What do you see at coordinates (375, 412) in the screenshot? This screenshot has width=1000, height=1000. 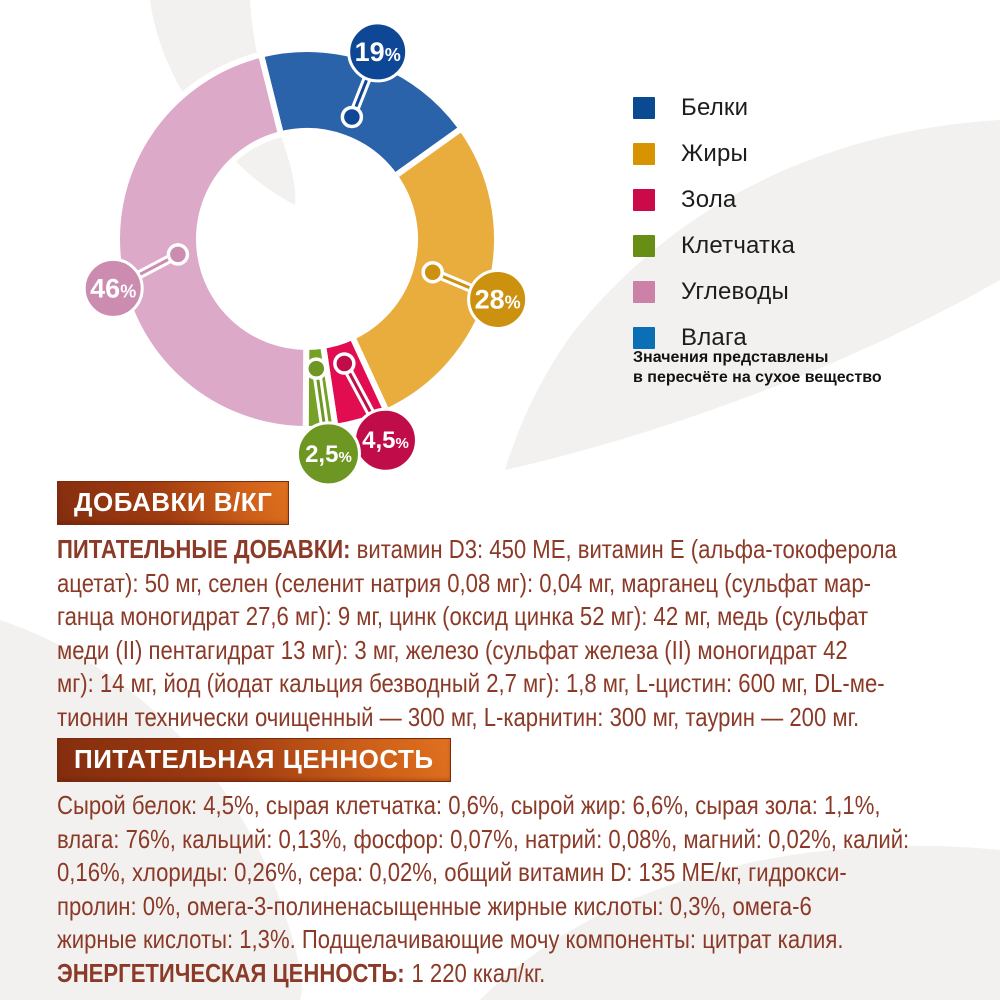 I see `callout-3: 4,5%` at bounding box center [375, 412].